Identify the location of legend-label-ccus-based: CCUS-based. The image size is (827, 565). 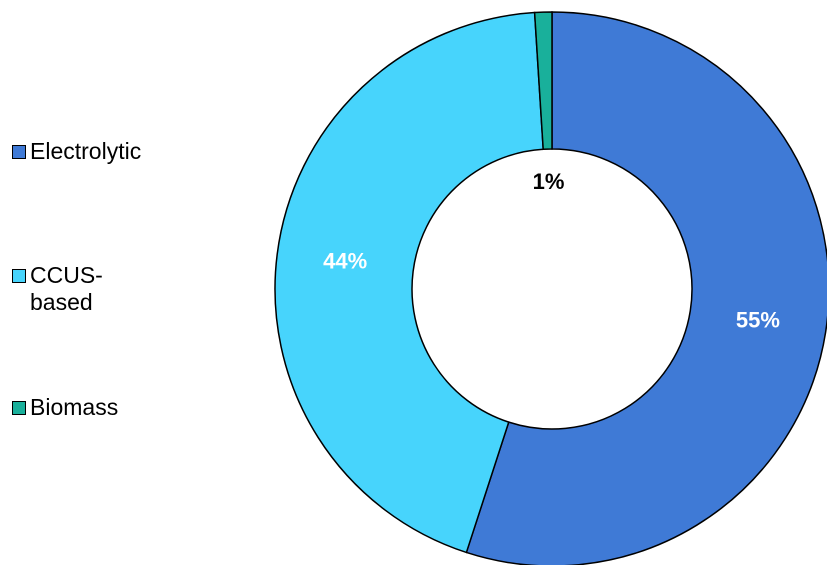
(66, 288).